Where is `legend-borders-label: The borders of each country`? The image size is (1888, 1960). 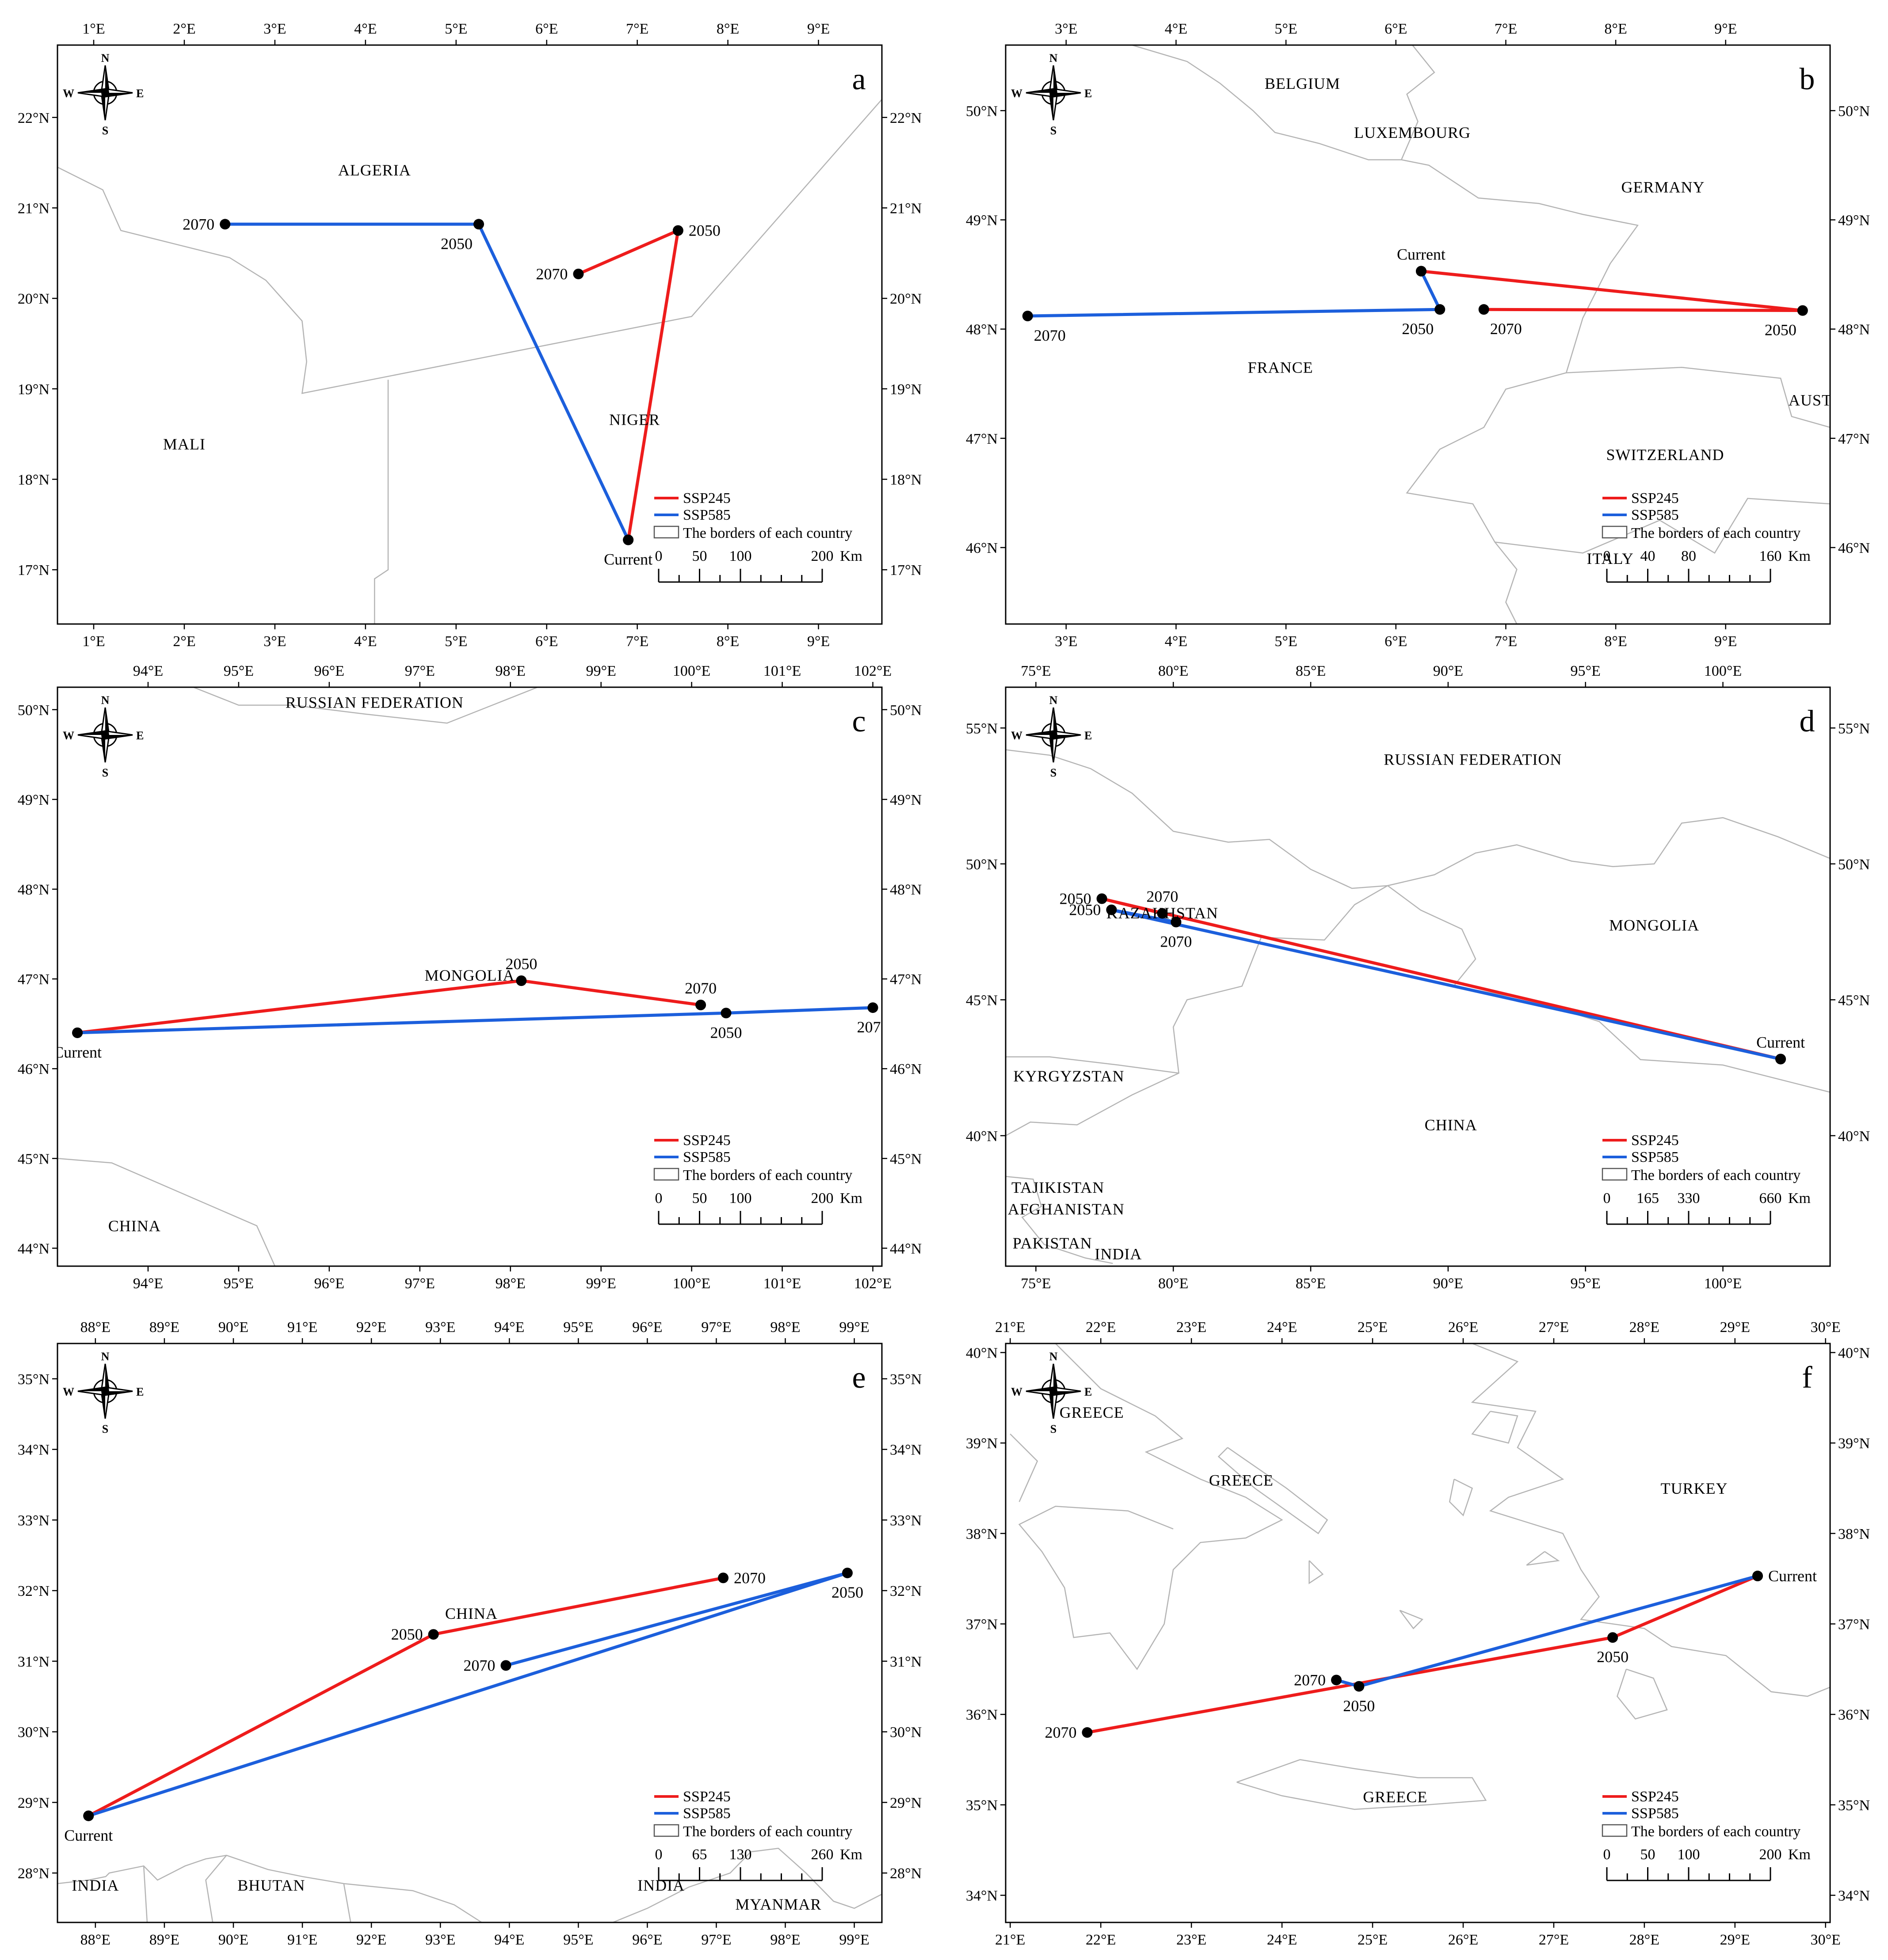
legend-borders-label: The borders of each country is located at coordinates (767, 1175).